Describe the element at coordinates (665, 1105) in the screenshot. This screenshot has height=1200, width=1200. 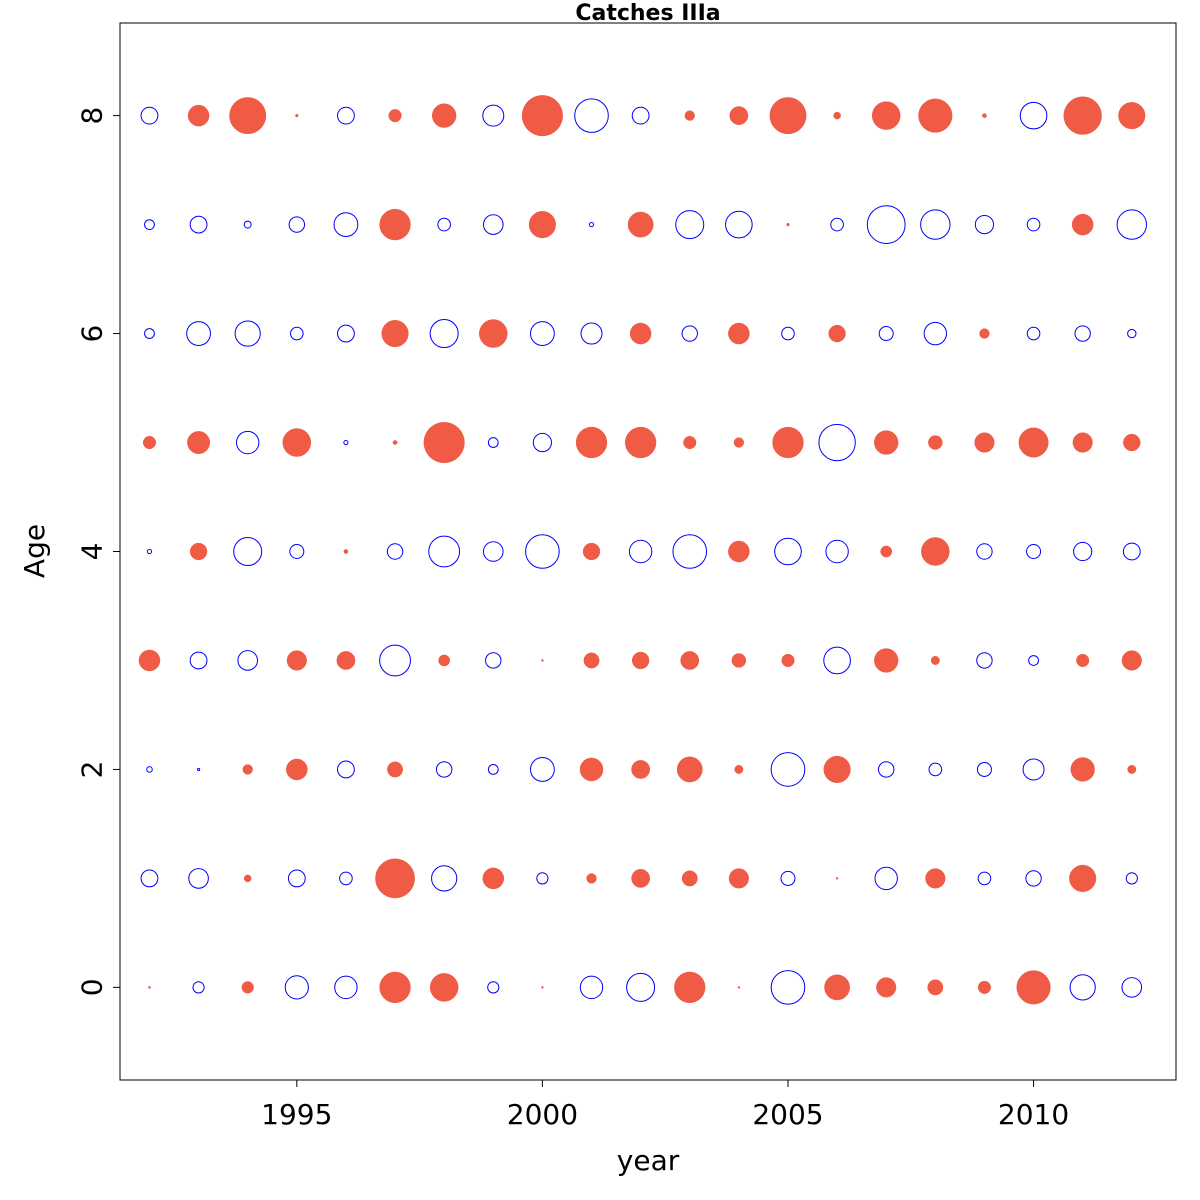
I see `x-axis: 1995 2000 2005 2010` at that location.